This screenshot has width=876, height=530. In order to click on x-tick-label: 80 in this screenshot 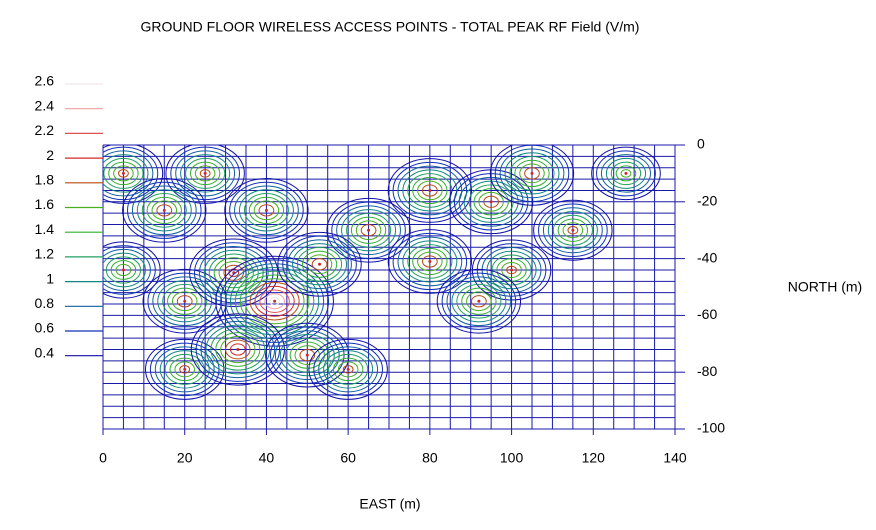, I will do `click(430, 458)`.